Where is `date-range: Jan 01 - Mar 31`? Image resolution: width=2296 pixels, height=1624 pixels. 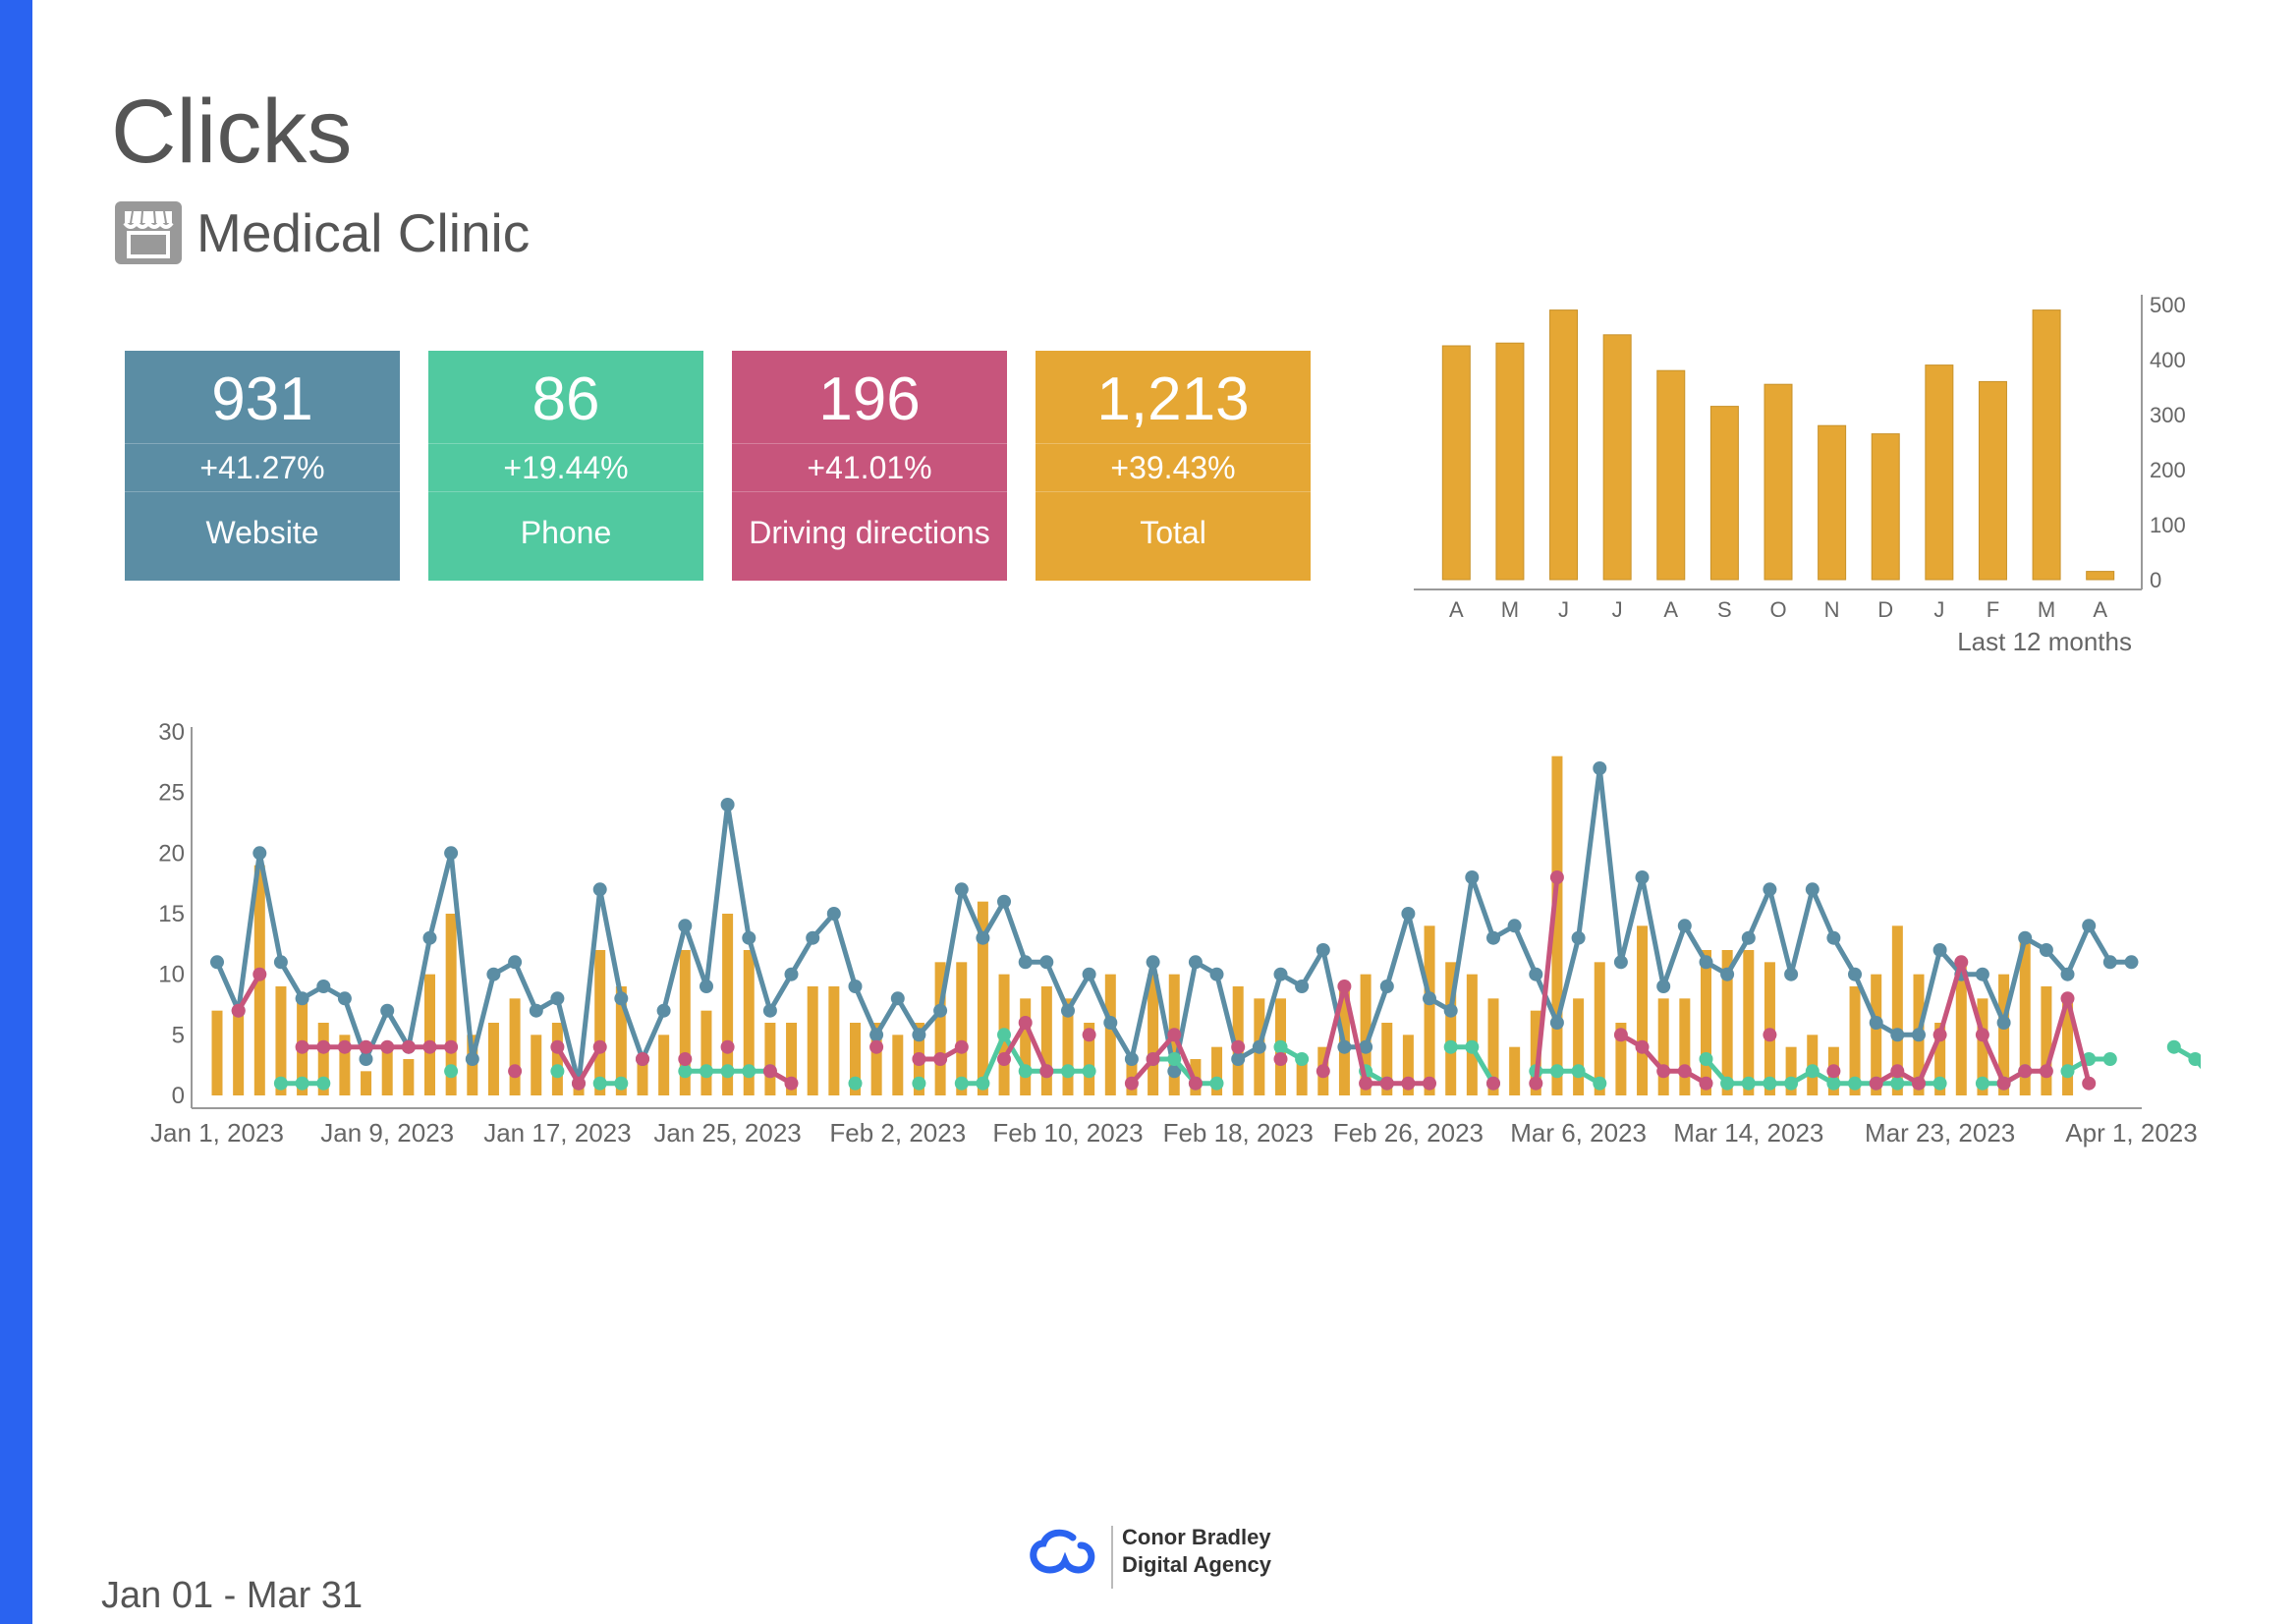 date-range: Jan 01 - Mar 31 is located at coordinates (232, 1595).